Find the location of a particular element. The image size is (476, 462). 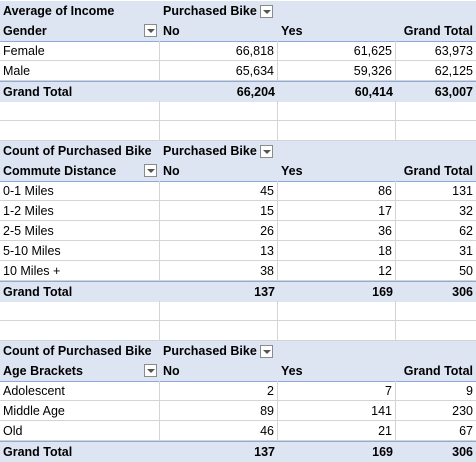

pivot2-col-total: Grand Total is located at coordinates (438, 171).